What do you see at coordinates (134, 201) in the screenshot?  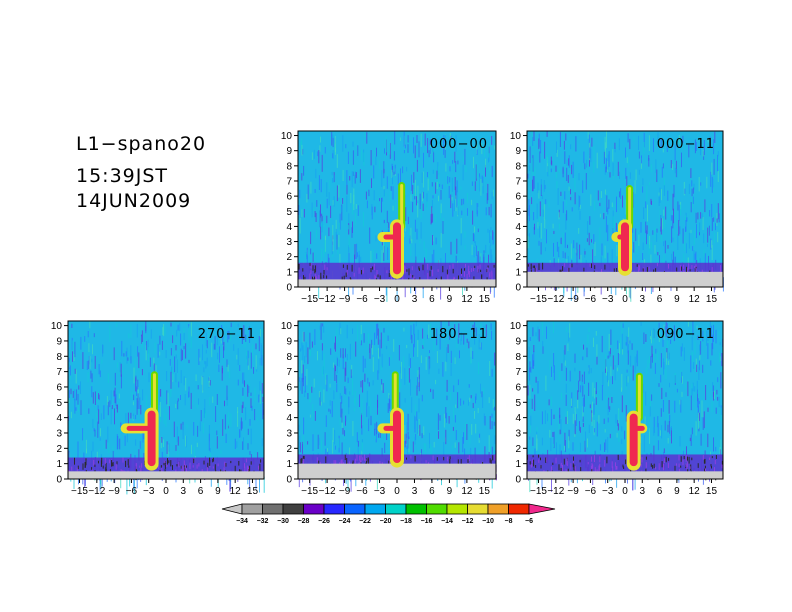 I see `title-date: 14JUN2009` at bounding box center [134, 201].